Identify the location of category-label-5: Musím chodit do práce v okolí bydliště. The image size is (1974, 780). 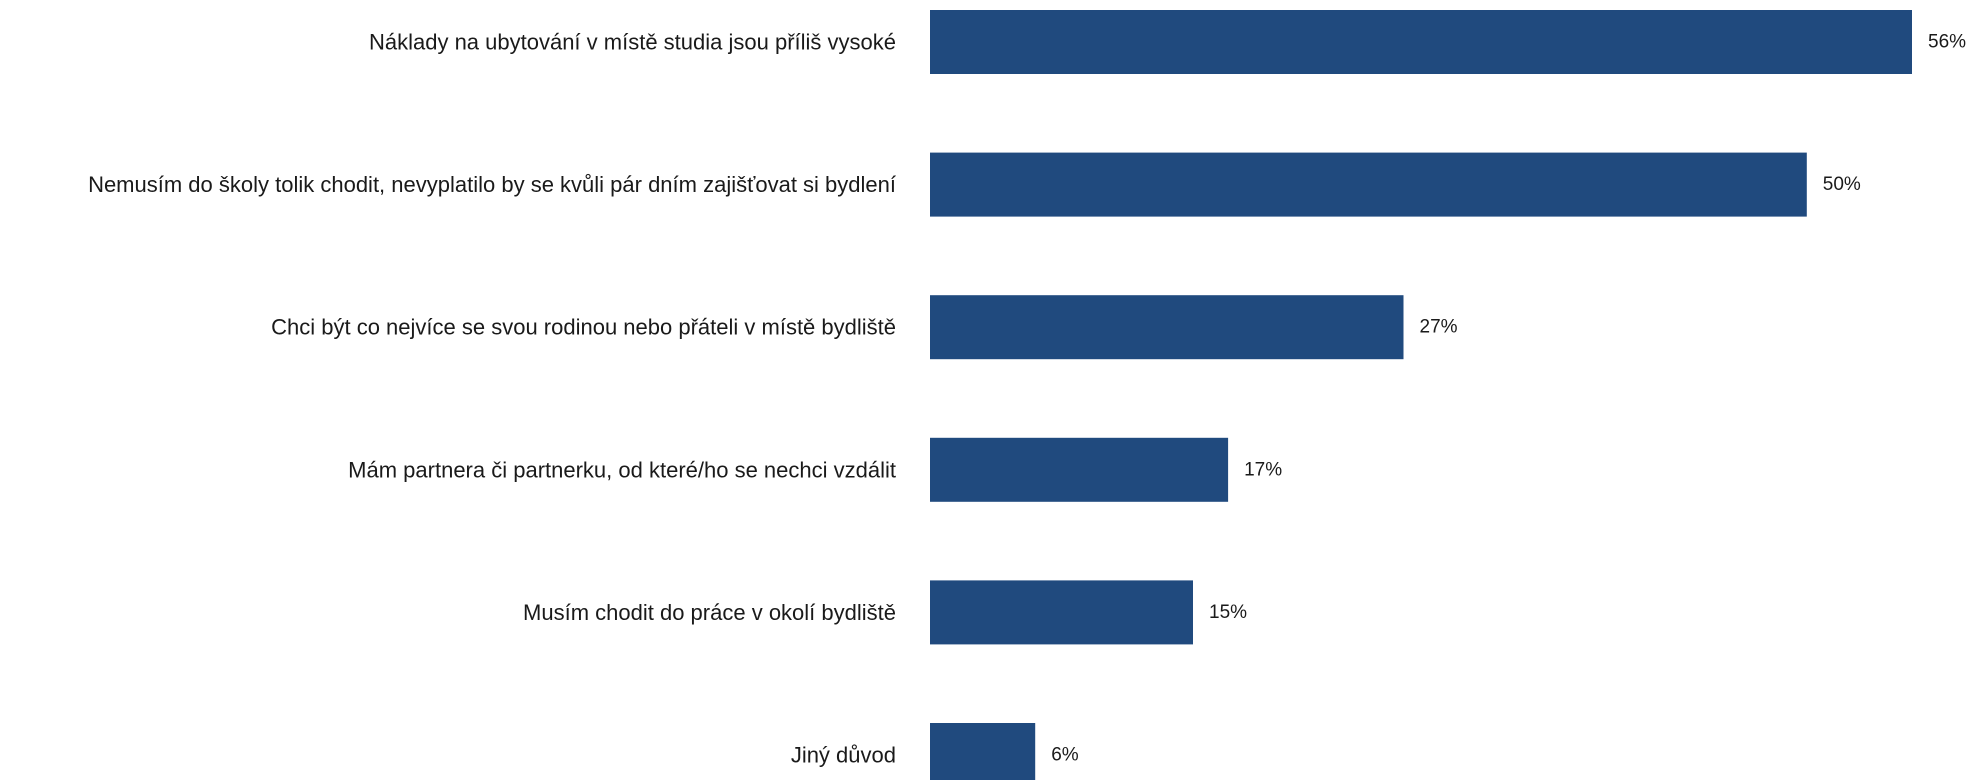
(709, 612).